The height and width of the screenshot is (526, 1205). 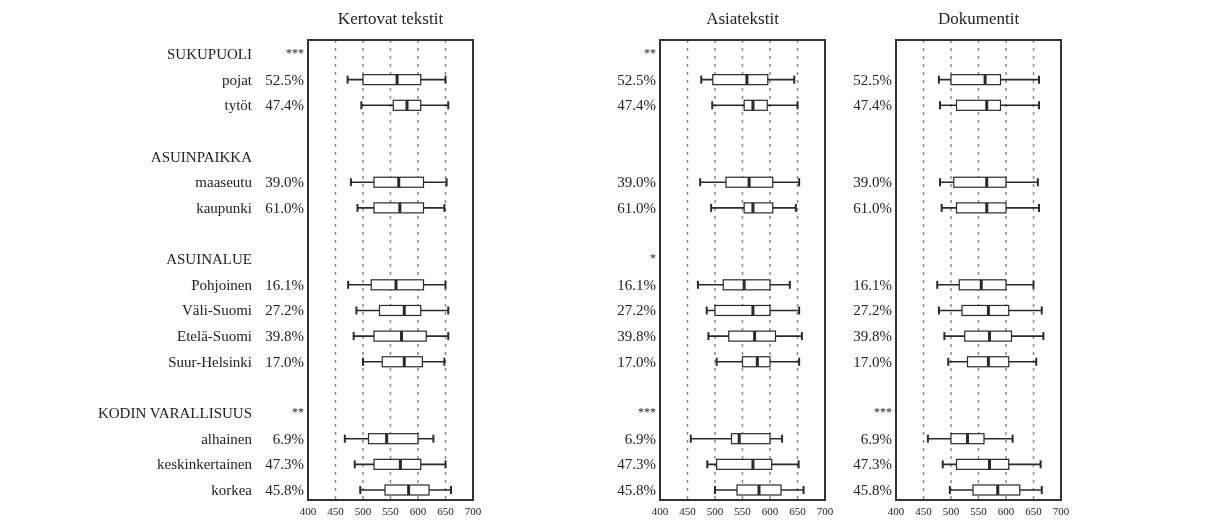 What do you see at coordinates (227, 438) in the screenshot?
I see `y-tick-label: alhainen` at bounding box center [227, 438].